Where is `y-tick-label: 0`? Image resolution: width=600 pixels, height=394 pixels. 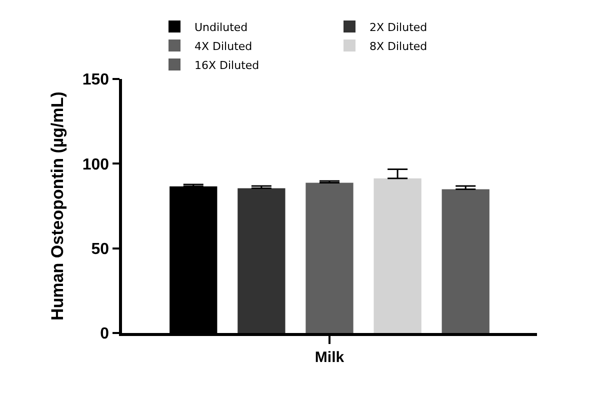
y-tick-label: 0 is located at coordinates (105, 334).